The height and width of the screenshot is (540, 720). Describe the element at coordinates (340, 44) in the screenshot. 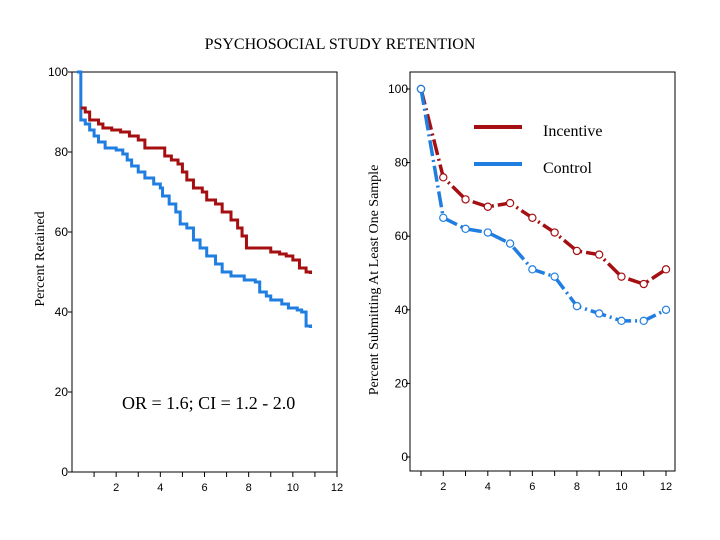

I see `chart-title: PSYCHOSOCIAL STUDY RETENTION` at that location.